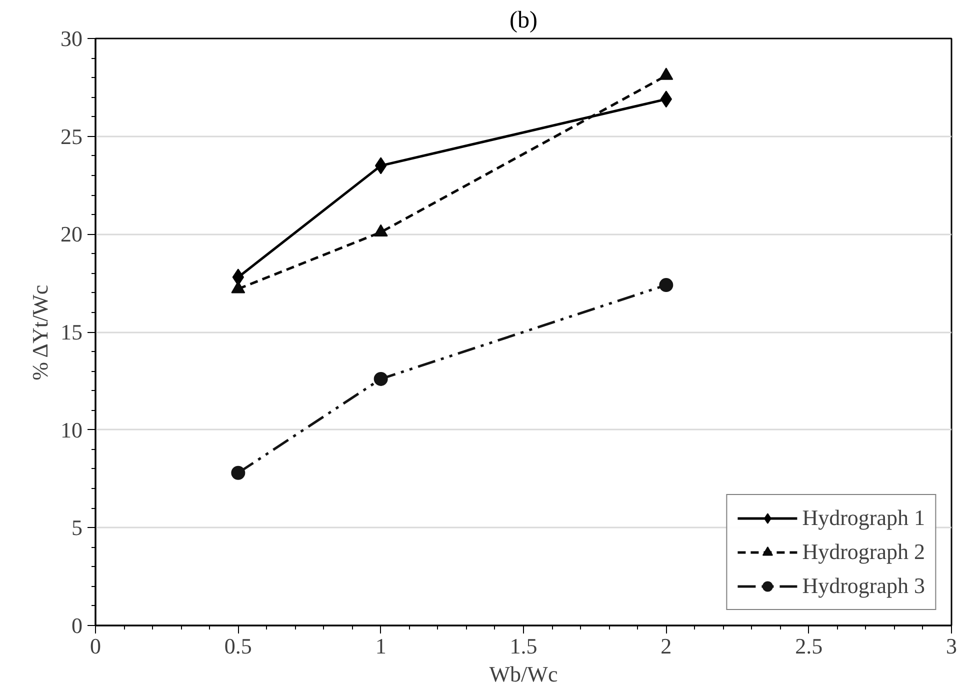 The height and width of the screenshot is (689, 966). What do you see at coordinates (523, 674) in the screenshot?
I see `x-axis-title: Wb/Wc` at bounding box center [523, 674].